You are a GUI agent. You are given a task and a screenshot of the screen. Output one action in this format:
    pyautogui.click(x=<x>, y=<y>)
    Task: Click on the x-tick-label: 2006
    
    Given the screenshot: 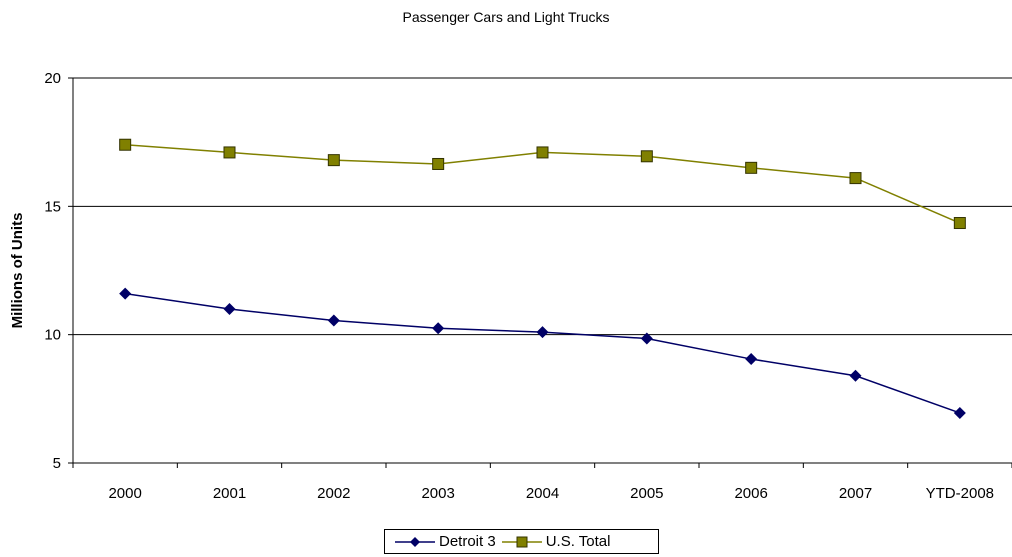 What is the action you would take?
    pyautogui.click(x=750, y=493)
    